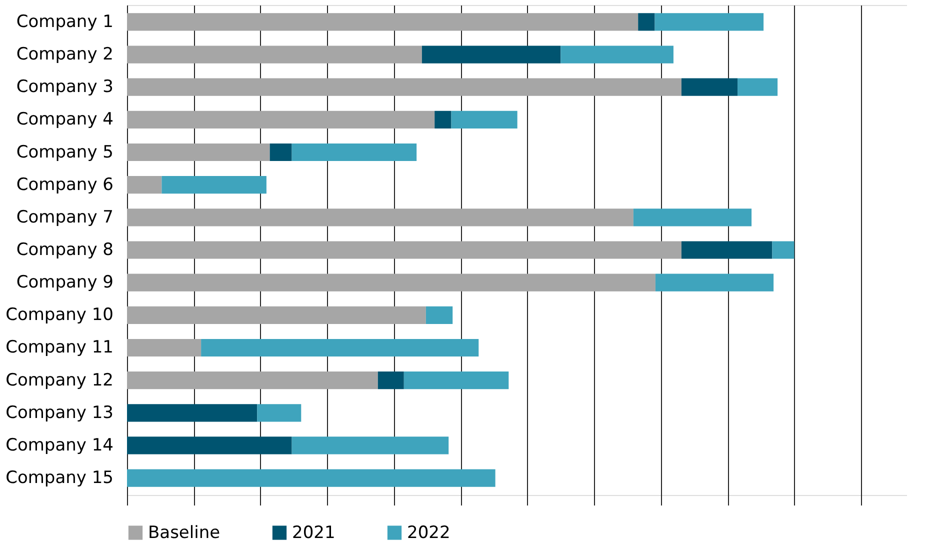 The width and height of the screenshot is (930, 541). What do you see at coordinates (60, 315) in the screenshot?
I see `y-tick-label: Company 10` at bounding box center [60, 315].